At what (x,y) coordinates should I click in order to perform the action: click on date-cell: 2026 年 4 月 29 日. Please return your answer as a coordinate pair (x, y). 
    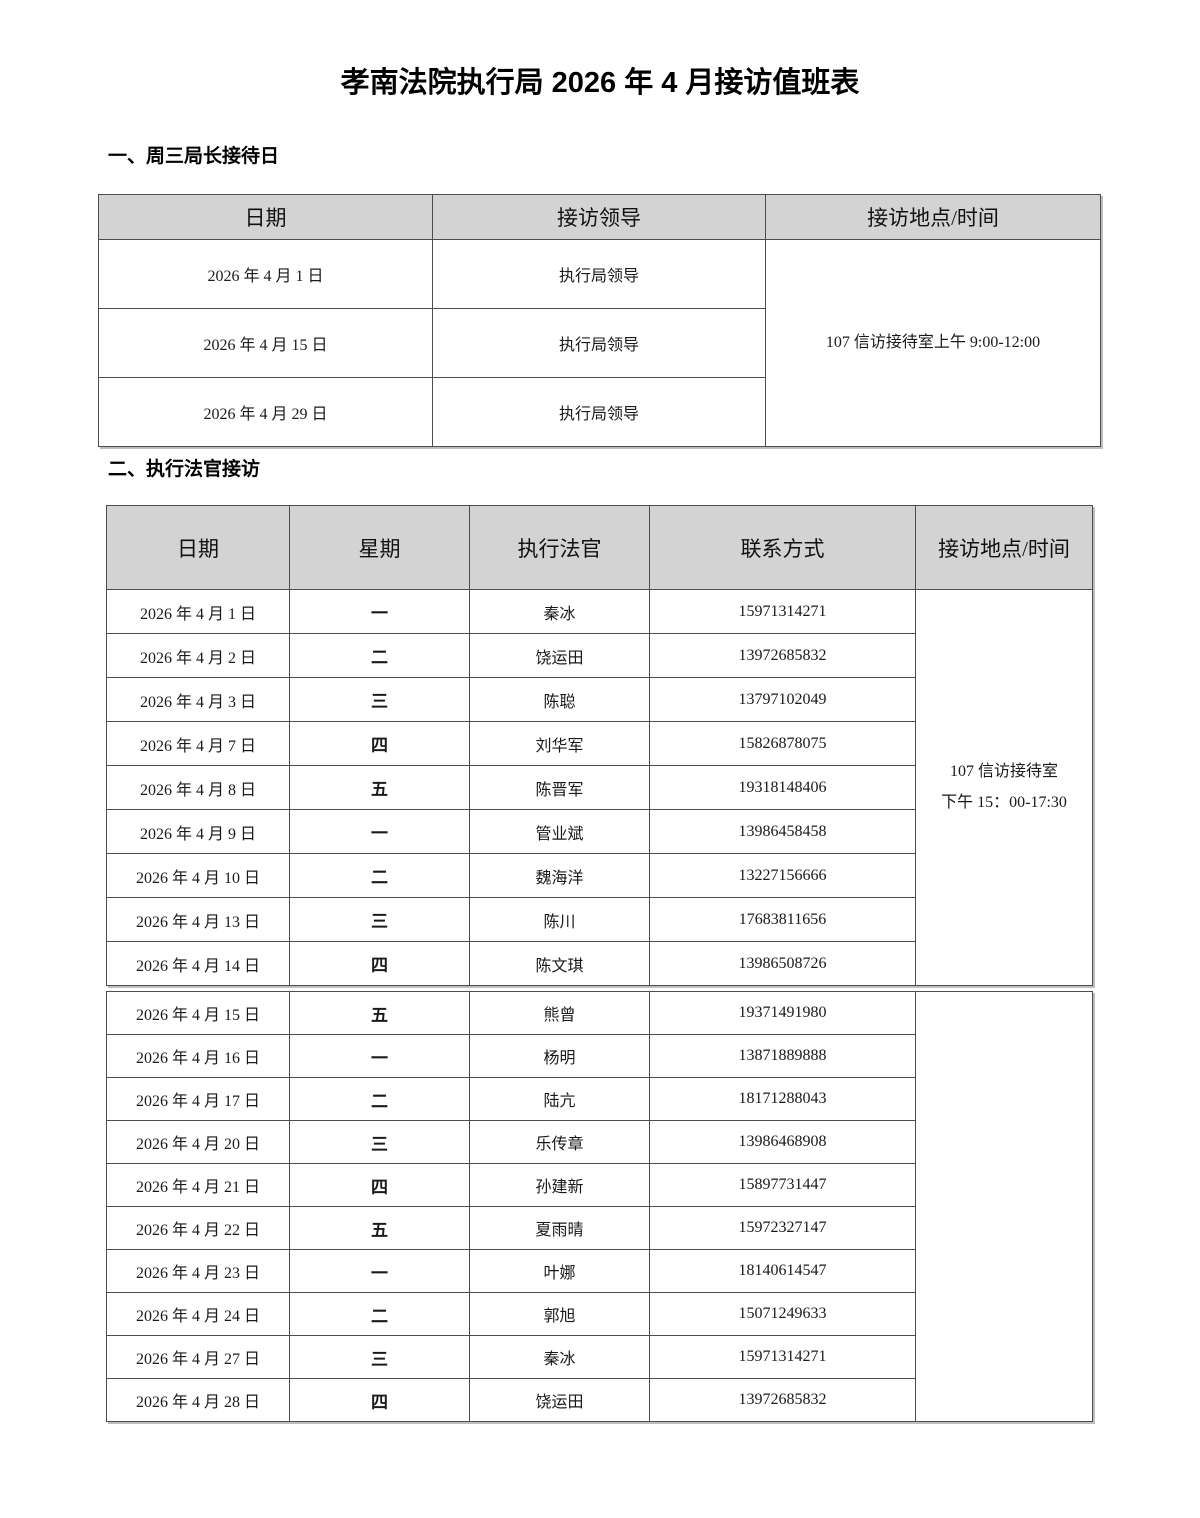
    Looking at the image, I should click on (265, 412).